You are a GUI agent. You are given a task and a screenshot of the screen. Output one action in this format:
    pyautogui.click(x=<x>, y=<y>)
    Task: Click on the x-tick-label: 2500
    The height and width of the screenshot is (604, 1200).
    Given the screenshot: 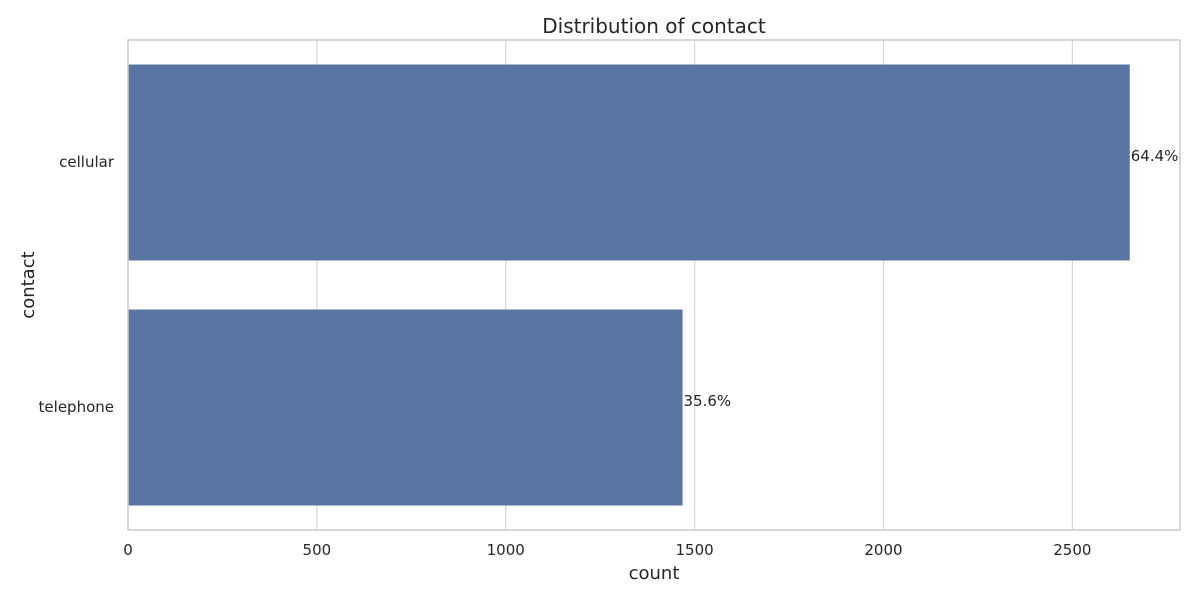 What is the action you would take?
    pyautogui.click(x=1072, y=550)
    